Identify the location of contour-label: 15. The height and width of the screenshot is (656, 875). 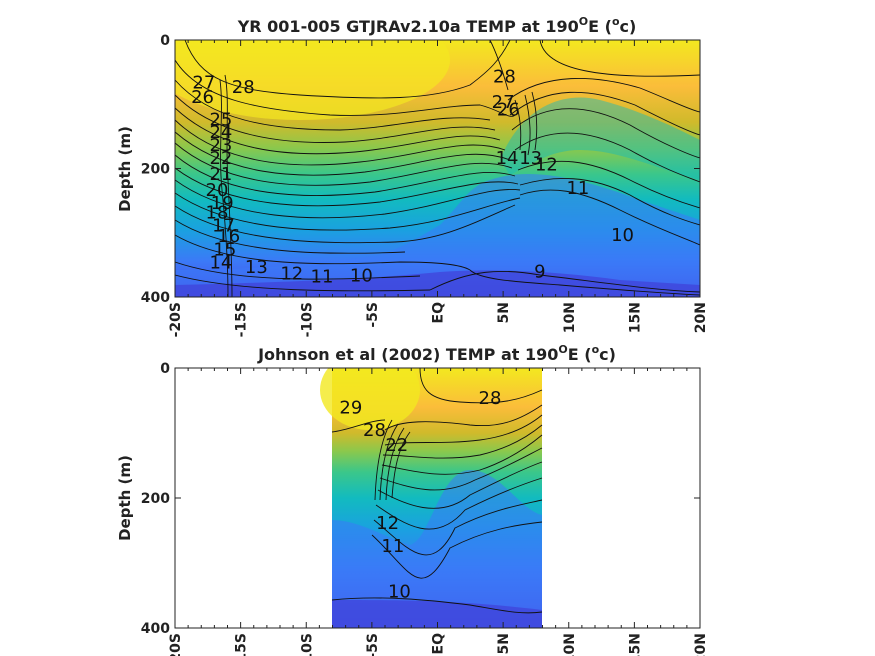
(224, 250).